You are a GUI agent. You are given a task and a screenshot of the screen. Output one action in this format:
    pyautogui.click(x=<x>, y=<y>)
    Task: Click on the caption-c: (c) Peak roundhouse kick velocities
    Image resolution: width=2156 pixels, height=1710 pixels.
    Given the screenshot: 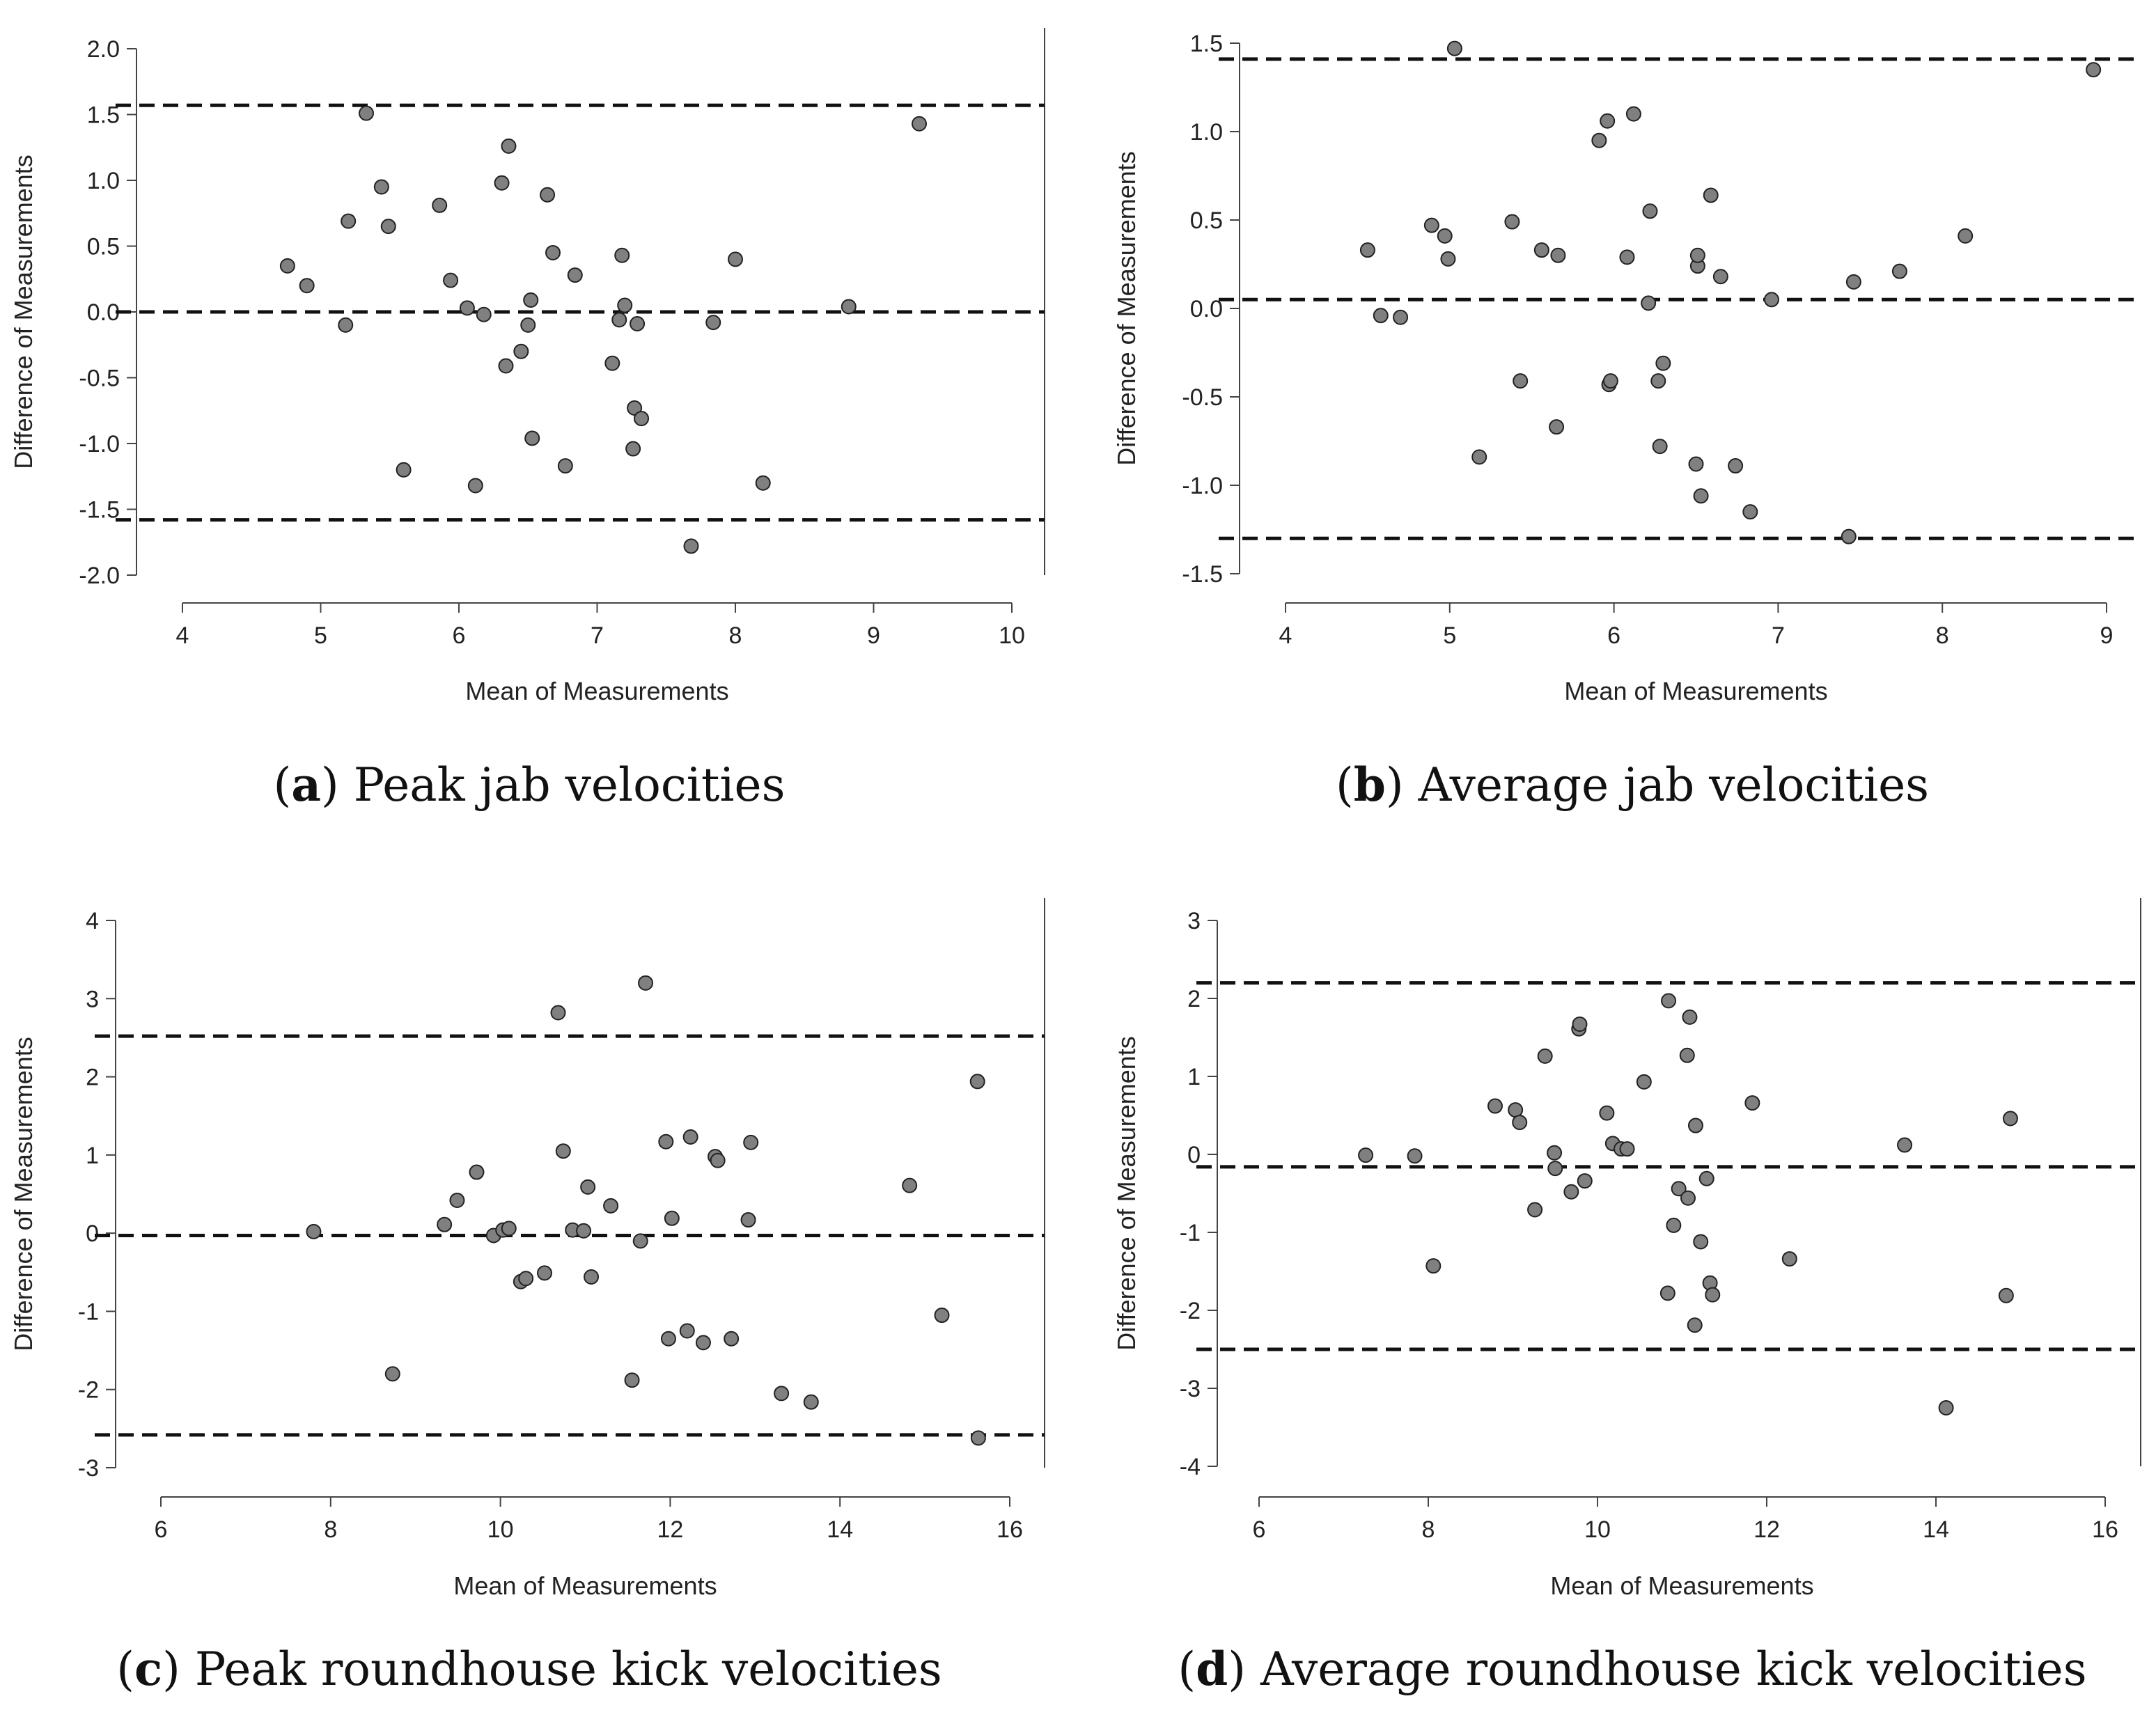 What is the action you would take?
    pyautogui.click(x=529, y=1669)
    